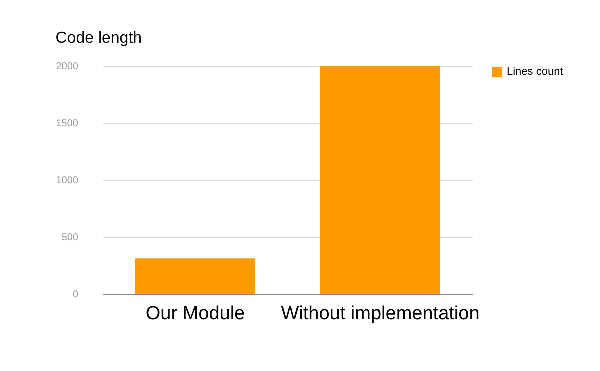 The height and width of the screenshot is (371, 600). What do you see at coordinates (67, 67) in the screenshot?
I see `y-tick-label: 2000` at bounding box center [67, 67].